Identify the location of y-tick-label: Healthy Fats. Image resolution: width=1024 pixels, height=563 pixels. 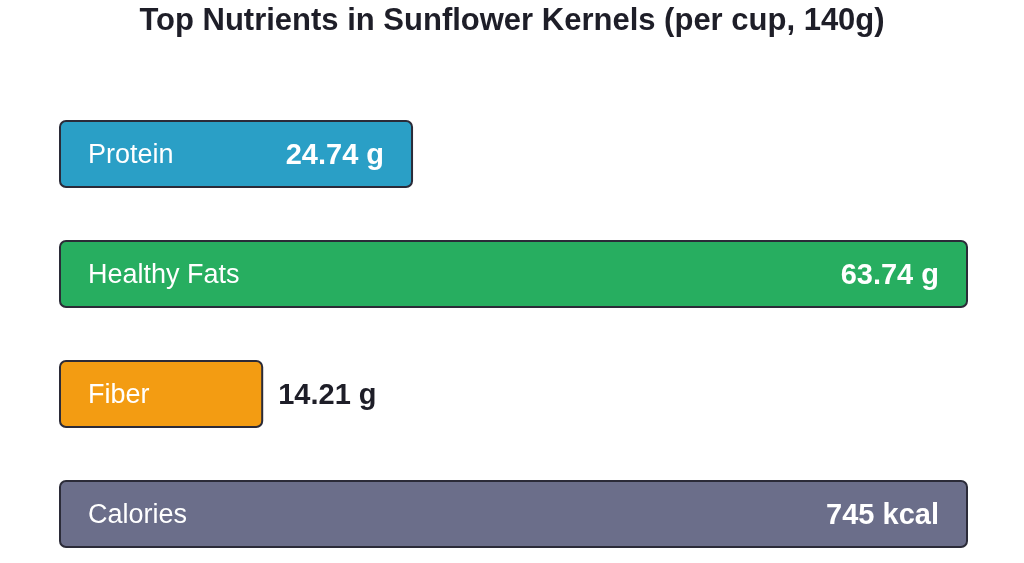
(164, 274).